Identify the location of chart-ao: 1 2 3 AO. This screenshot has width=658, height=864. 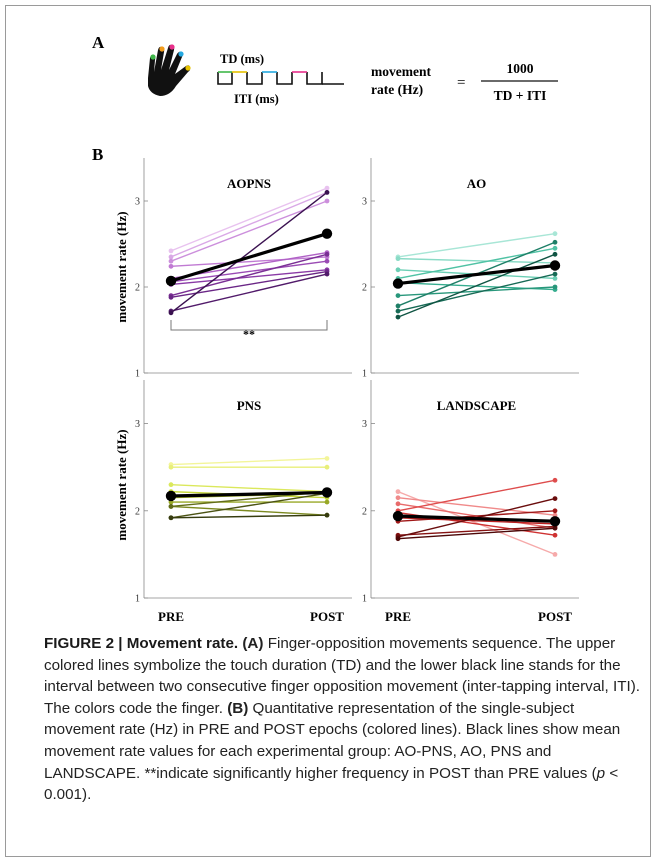
(470, 269).